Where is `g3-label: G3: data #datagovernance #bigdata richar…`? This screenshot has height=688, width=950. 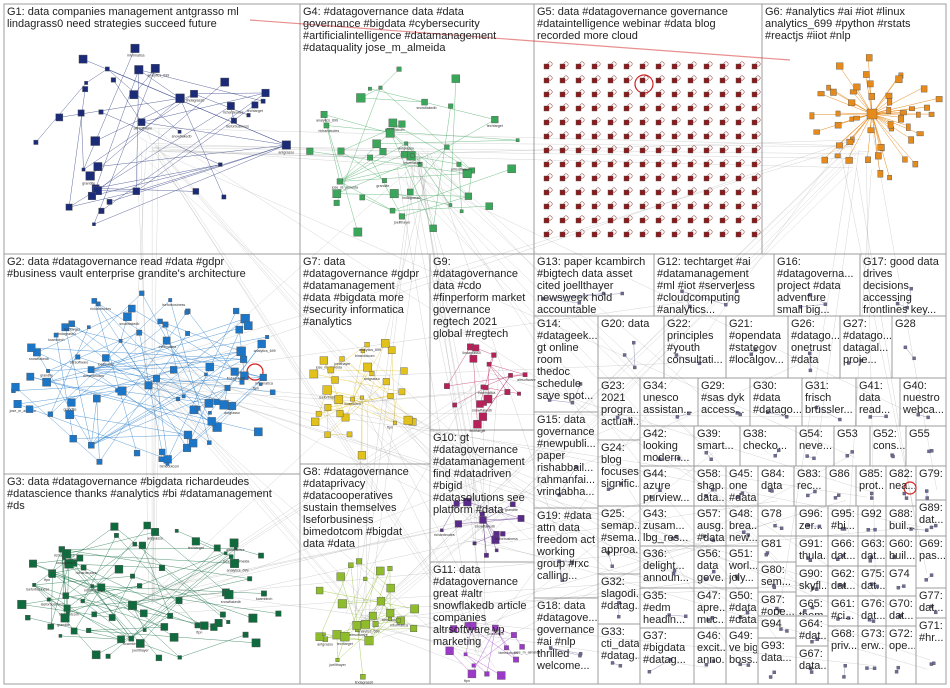 g3-label: G3: data #datagovernance #bigdata richar… is located at coordinates (153, 494).